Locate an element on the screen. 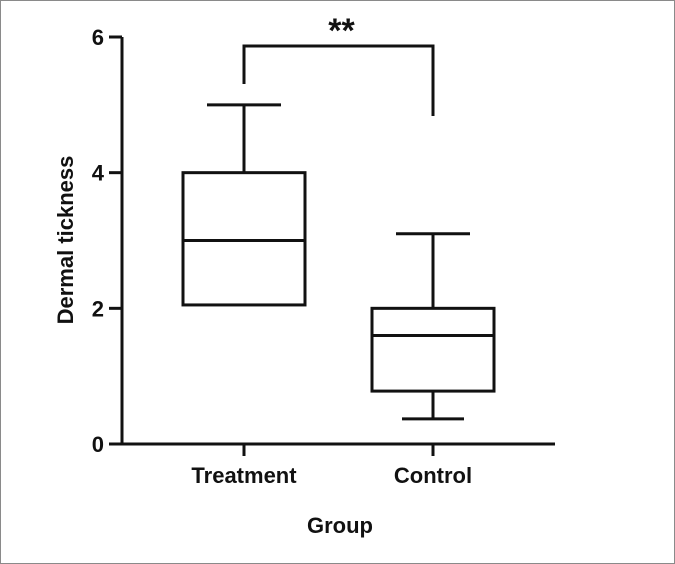  x-axis-title: Group is located at coordinates (340, 525).